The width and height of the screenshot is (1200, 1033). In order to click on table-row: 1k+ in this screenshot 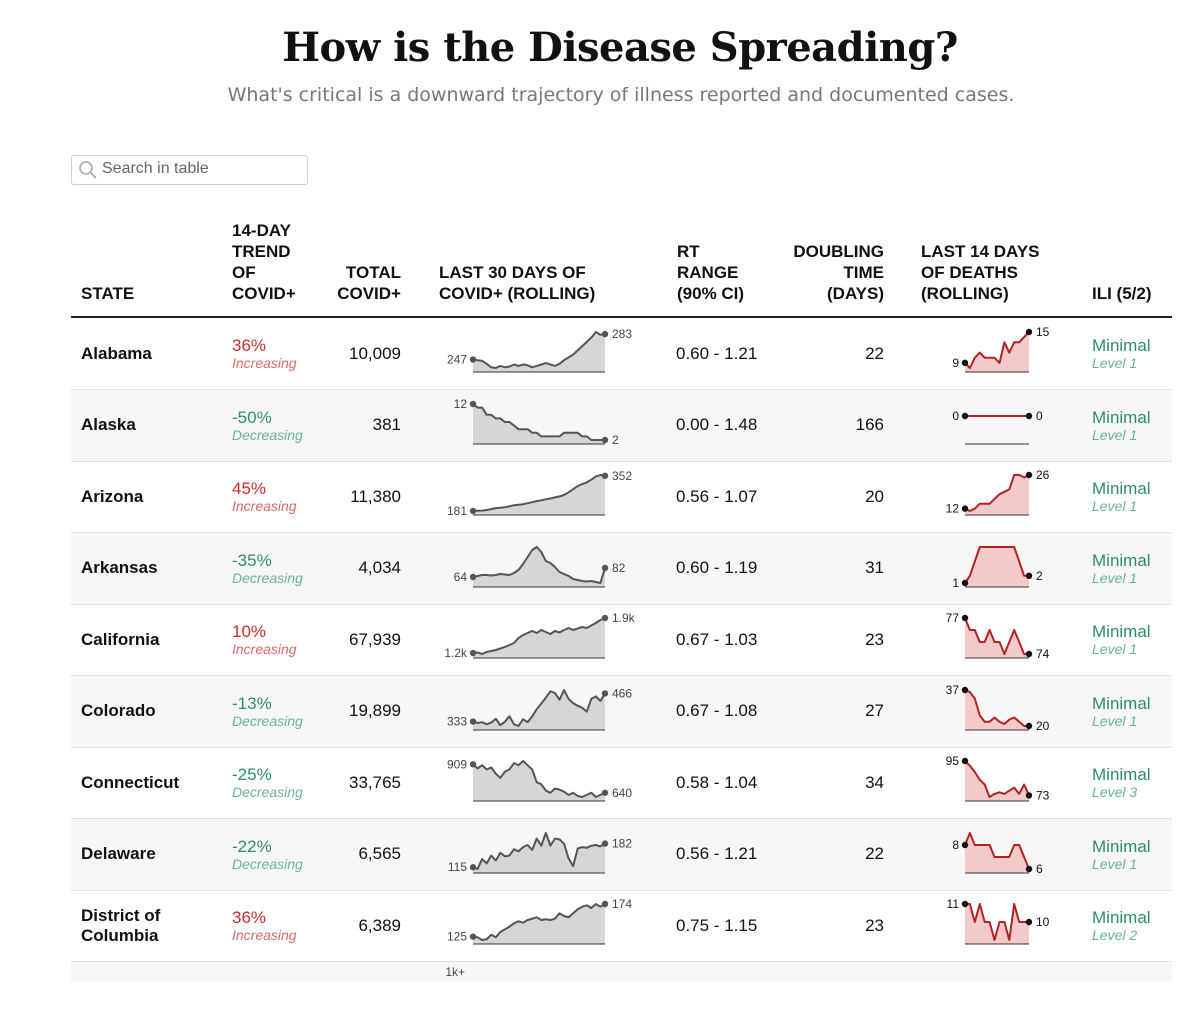, I will do `click(621, 971)`.